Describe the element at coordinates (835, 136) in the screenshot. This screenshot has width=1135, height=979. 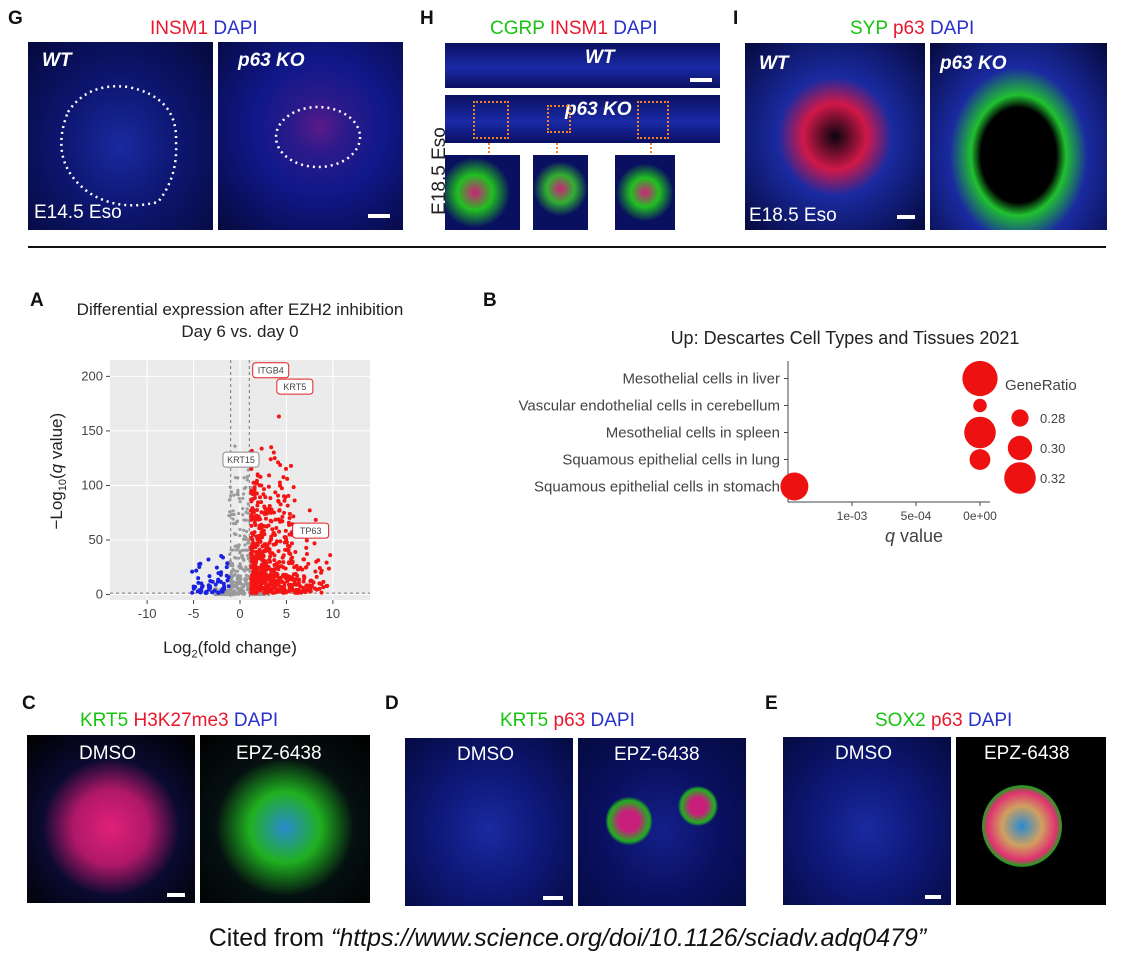
I see `micrograph-i-wt: WT E18.5 Eso` at that location.